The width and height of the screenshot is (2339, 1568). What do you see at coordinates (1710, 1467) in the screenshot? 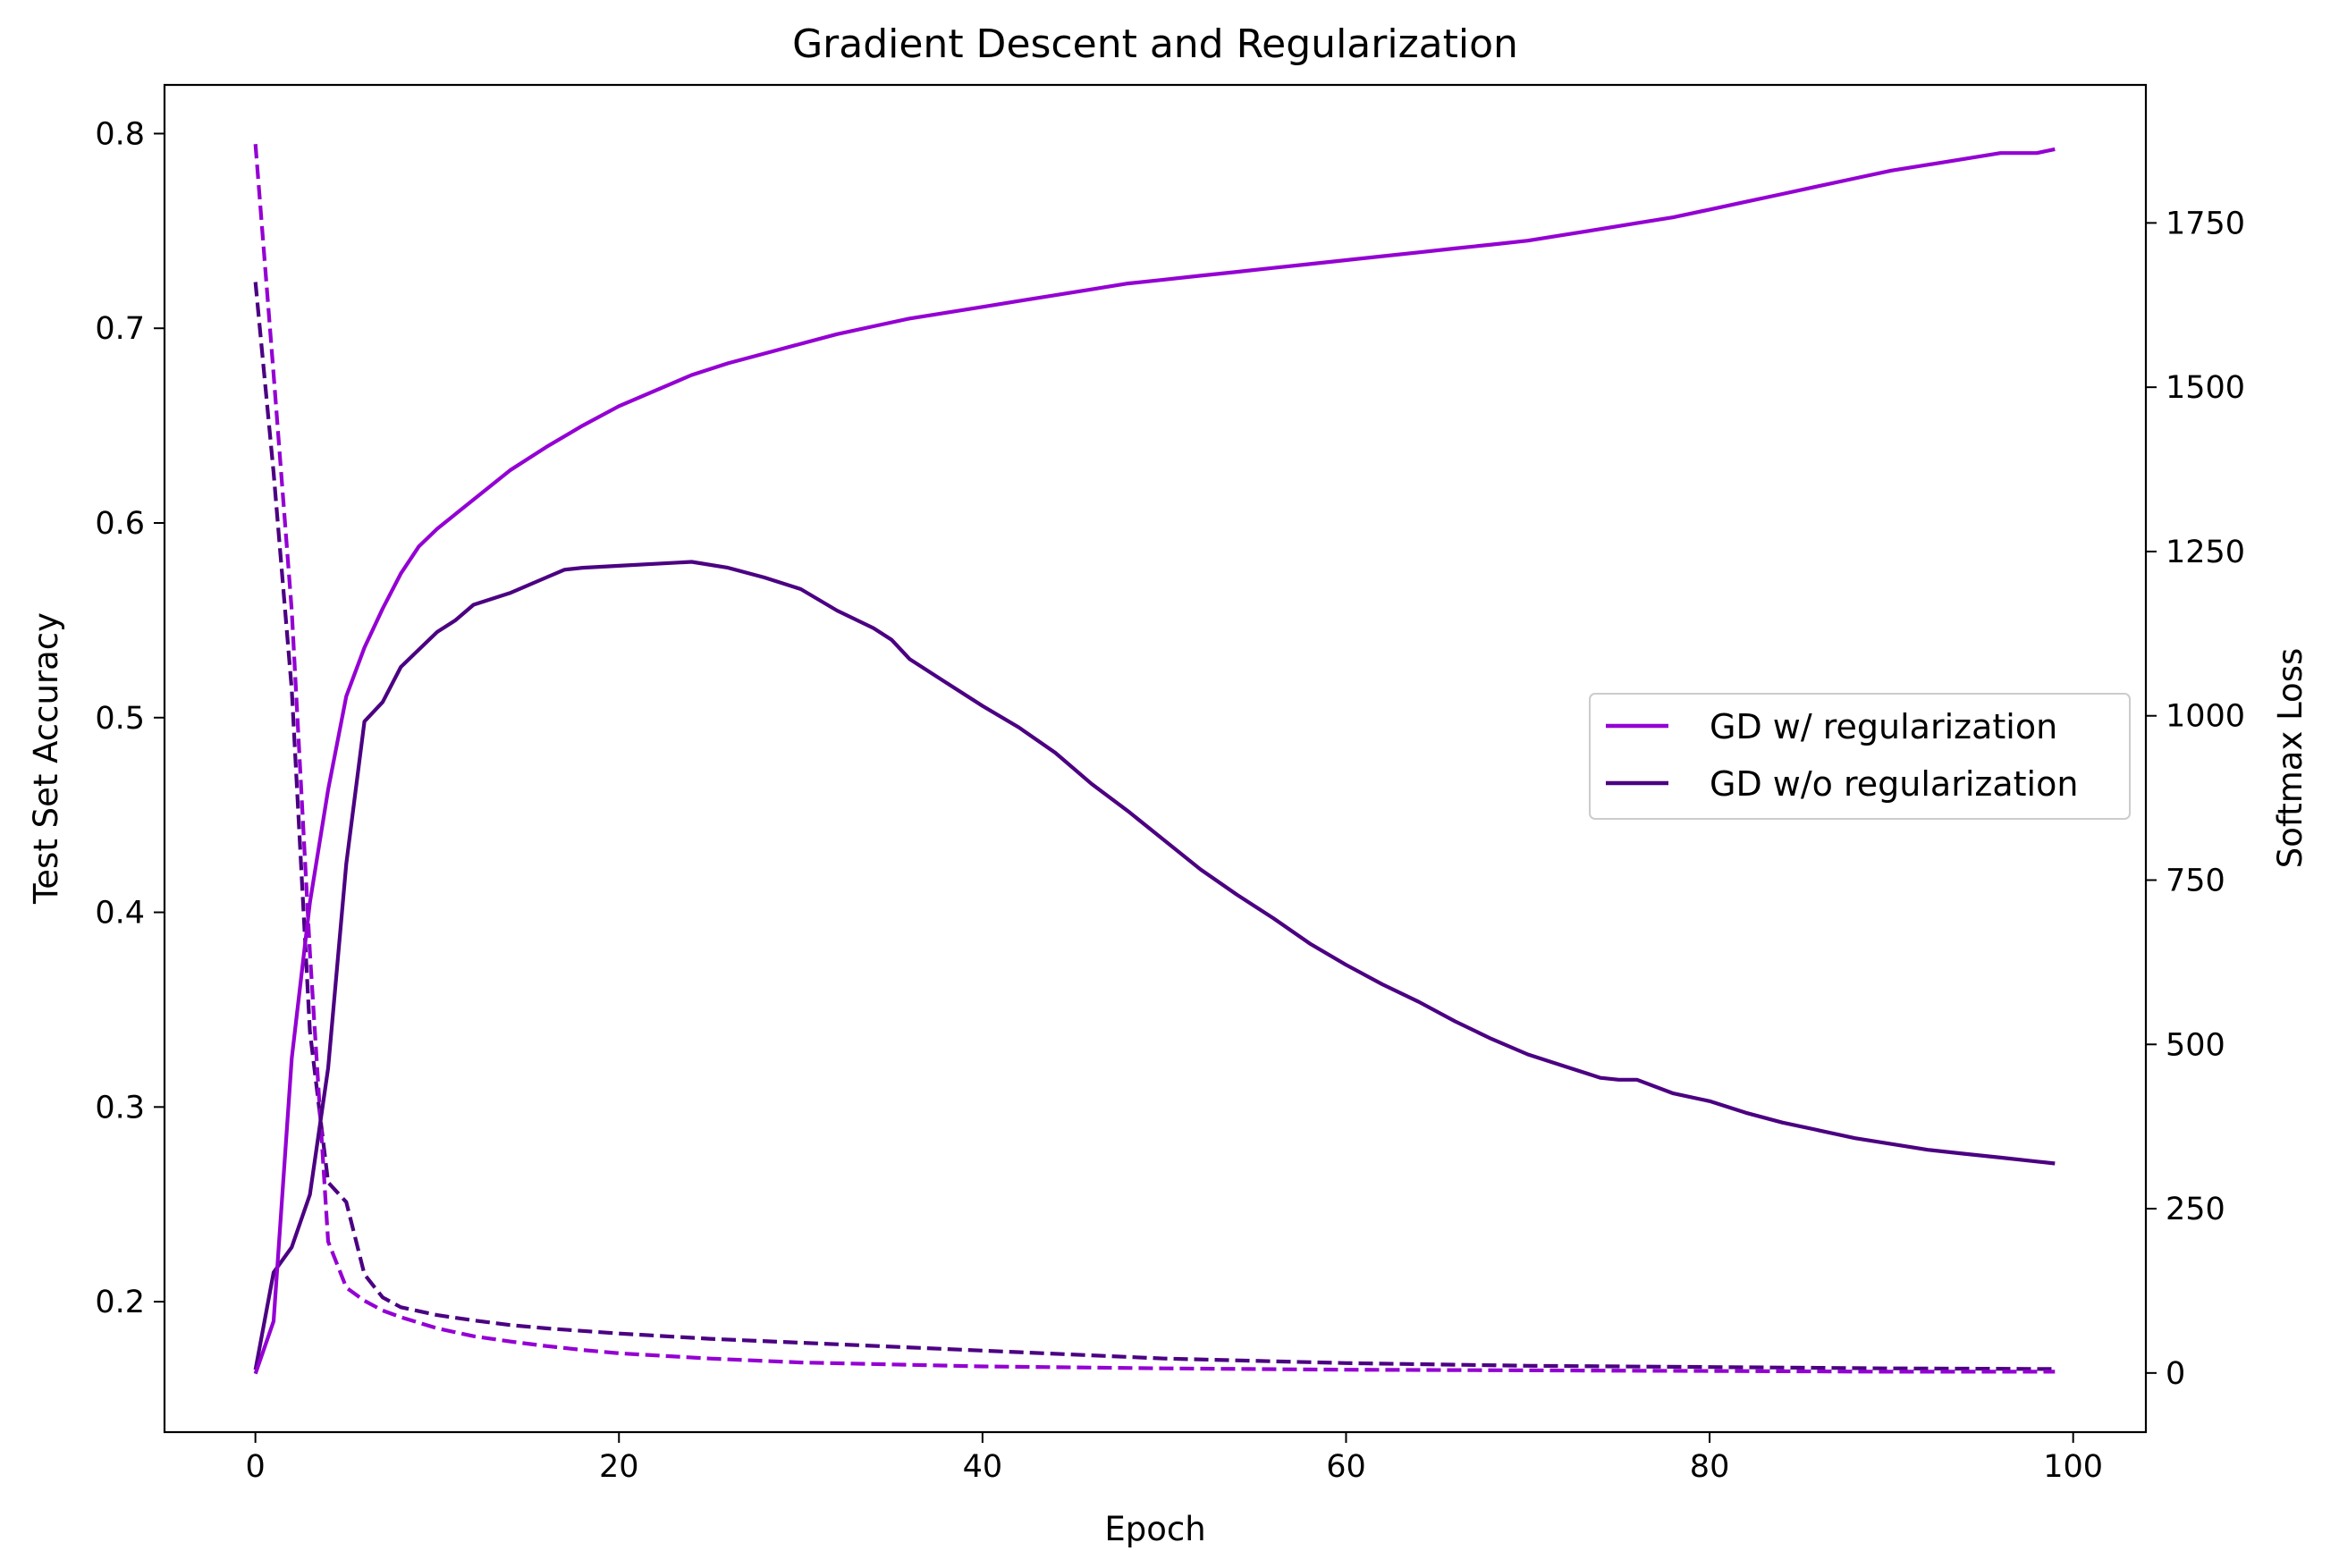
I see `x-tick-label: 80` at bounding box center [1710, 1467].